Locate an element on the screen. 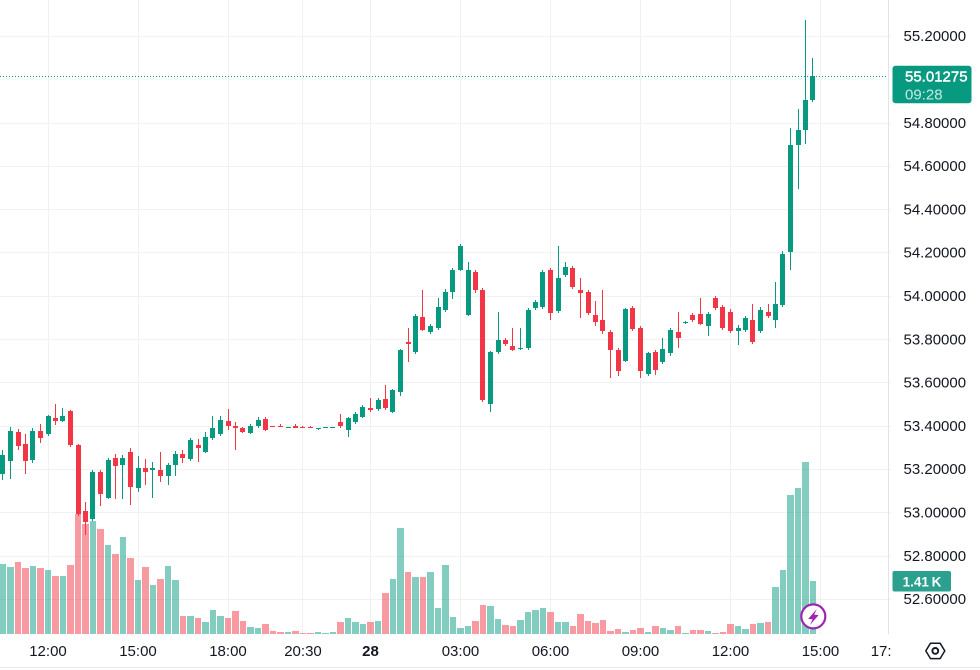 This screenshot has width=980, height=670. svg-text: 1.41 K is located at coordinates (922, 581).